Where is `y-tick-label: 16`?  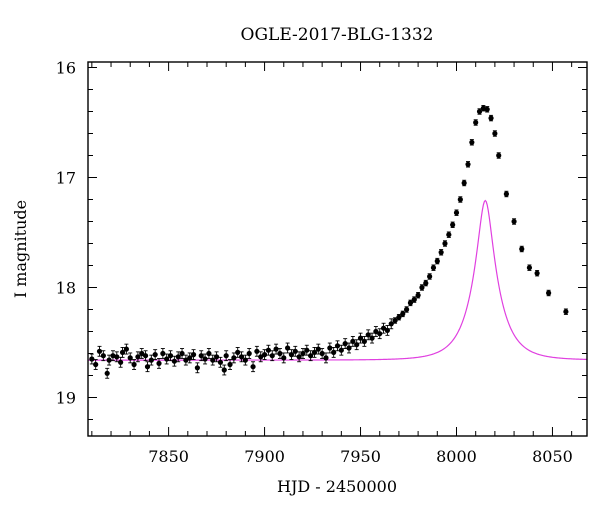
y-tick-label: 16 is located at coordinates (66, 68).